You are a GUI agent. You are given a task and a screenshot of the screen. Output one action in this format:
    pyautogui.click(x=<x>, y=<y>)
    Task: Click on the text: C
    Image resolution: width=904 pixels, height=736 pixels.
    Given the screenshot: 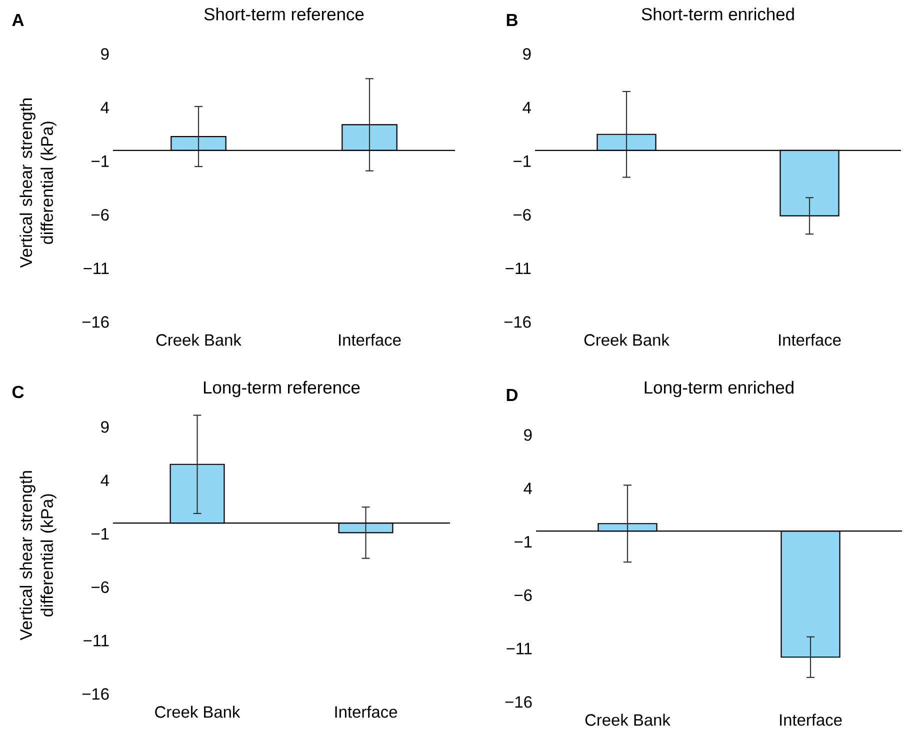 What is the action you would take?
    pyautogui.click(x=18, y=392)
    